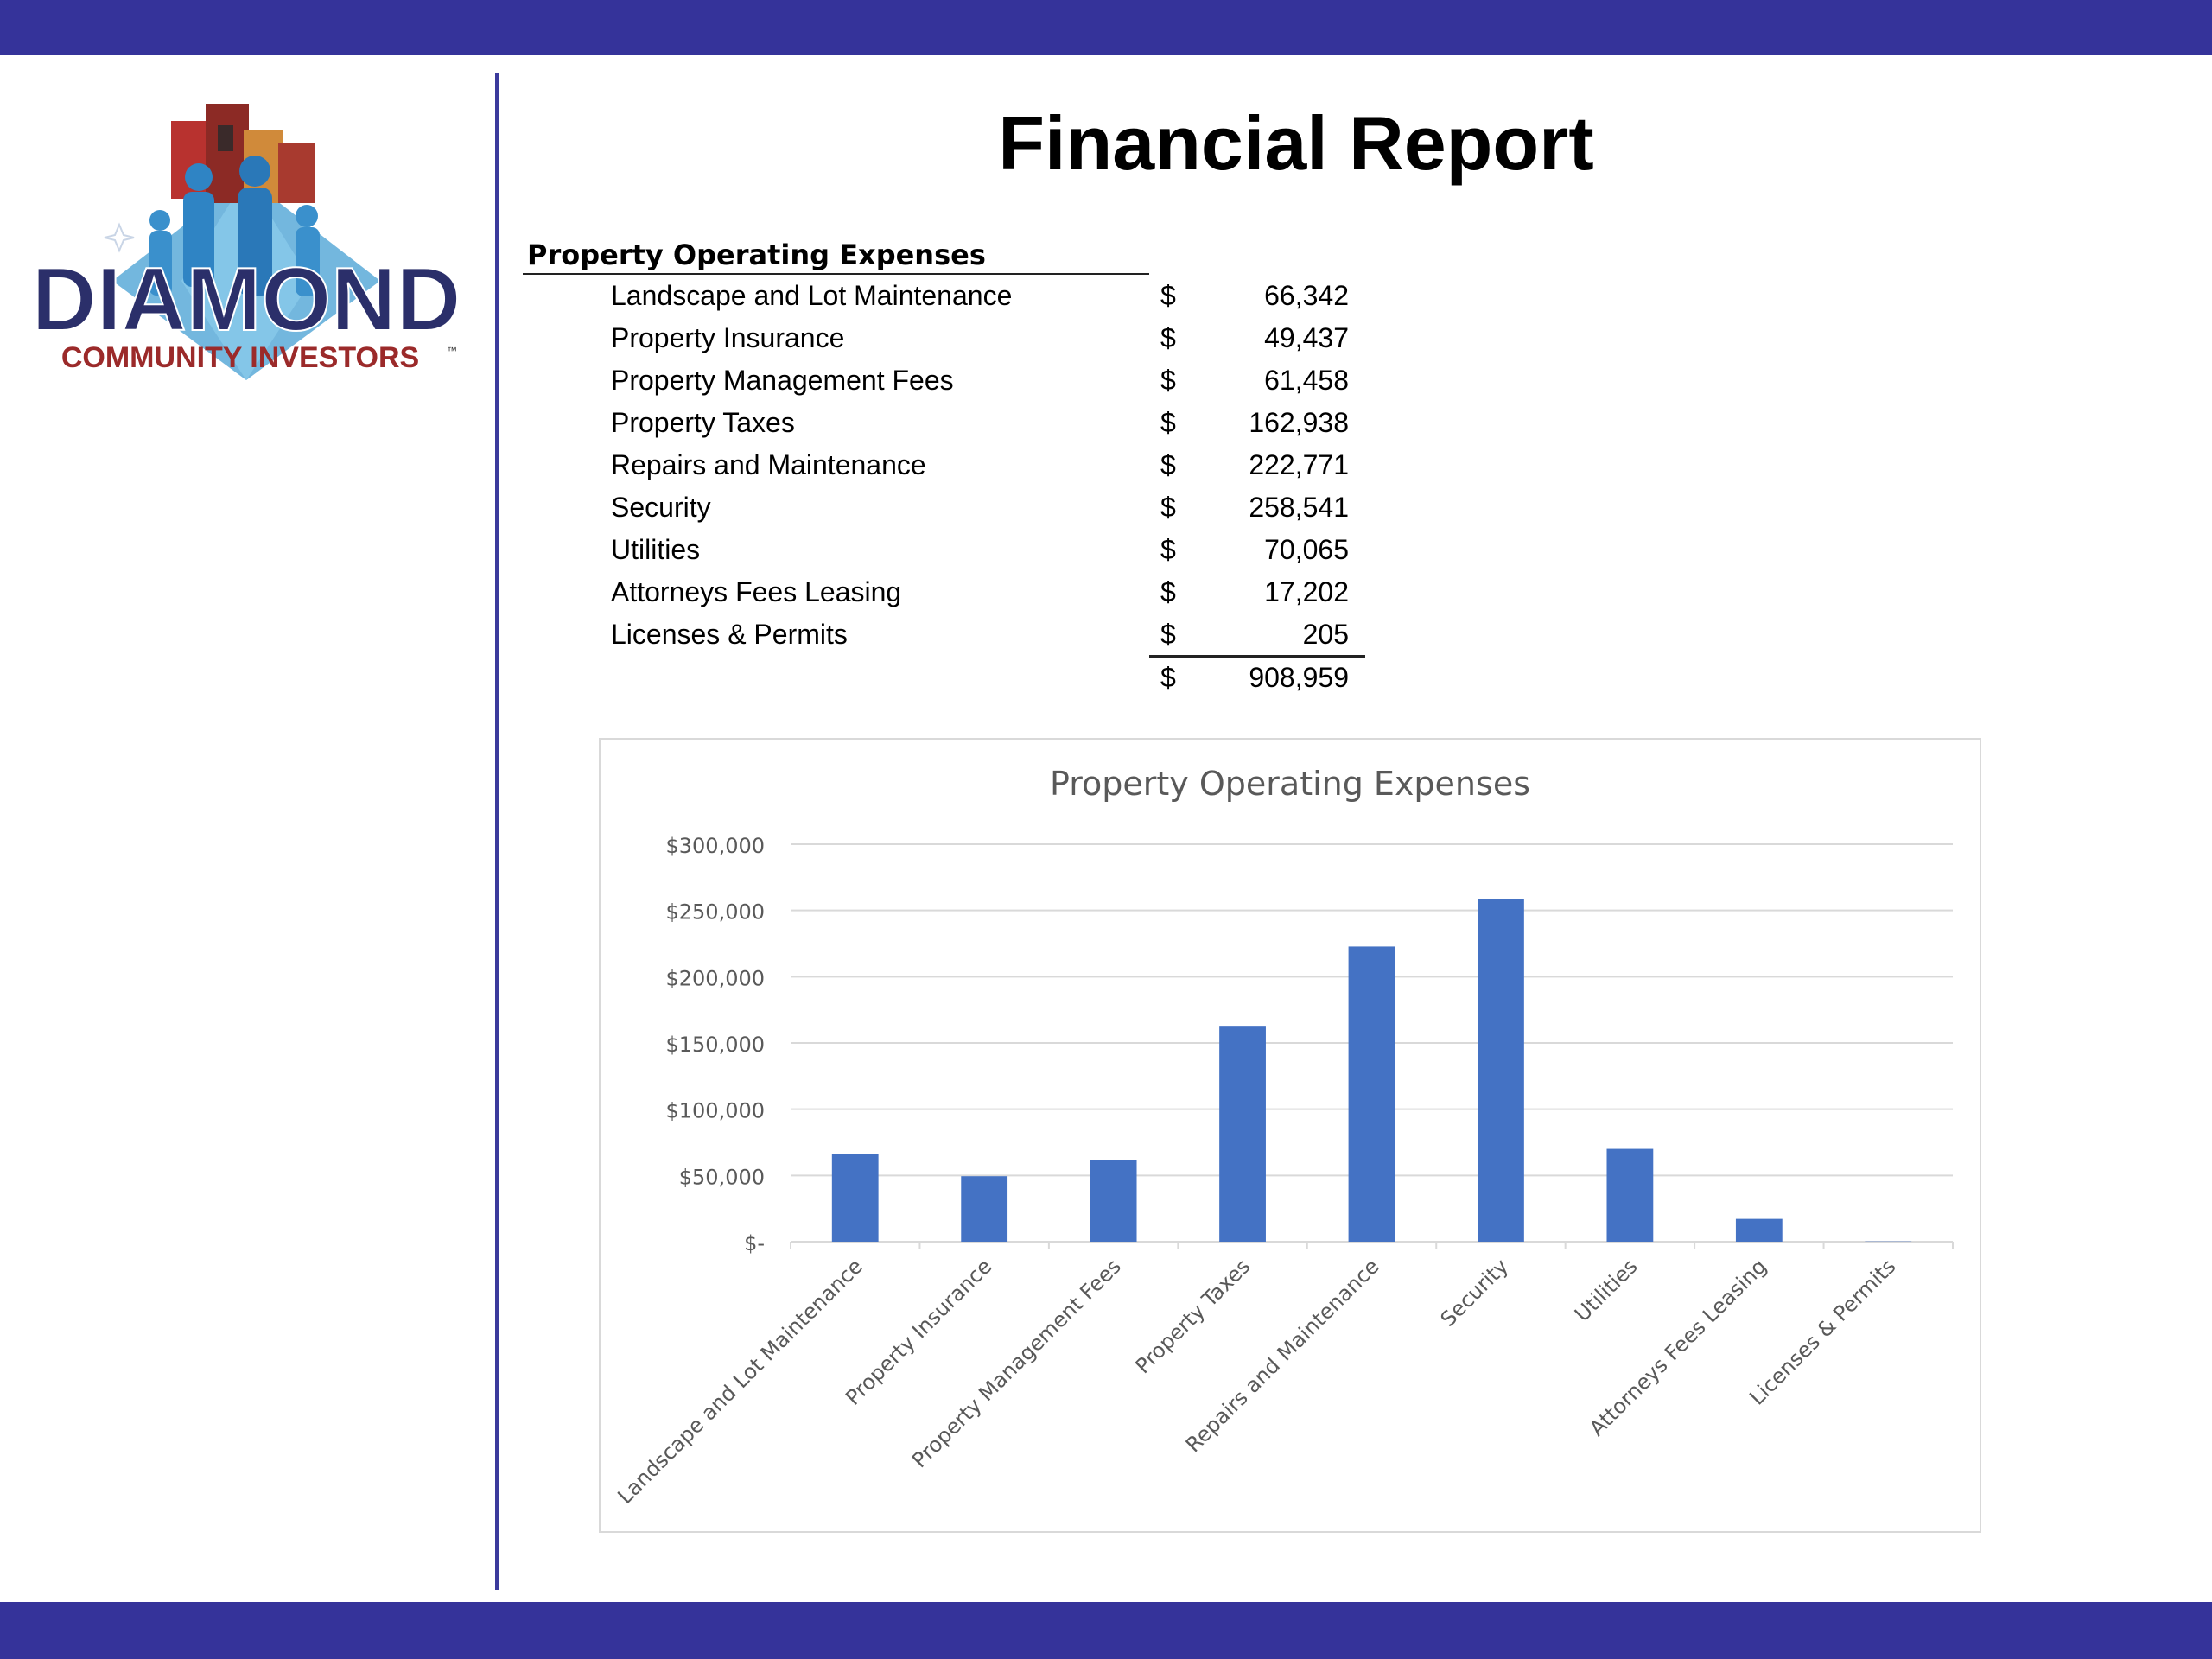 Image resolution: width=2212 pixels, height=1659 pixels. I want to click on vertical-divider, so click(497, 831).